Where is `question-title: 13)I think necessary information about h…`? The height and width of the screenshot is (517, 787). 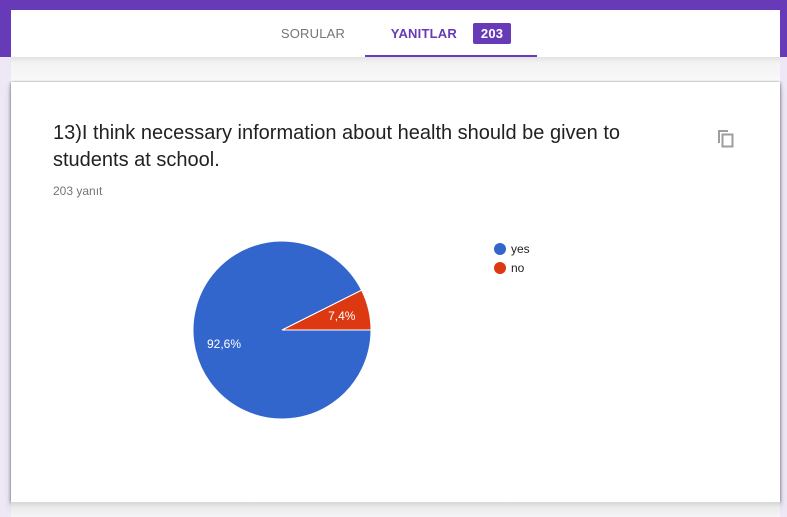 question-title: 13)I think necessary information about h… is located at coordinates (337, 146).